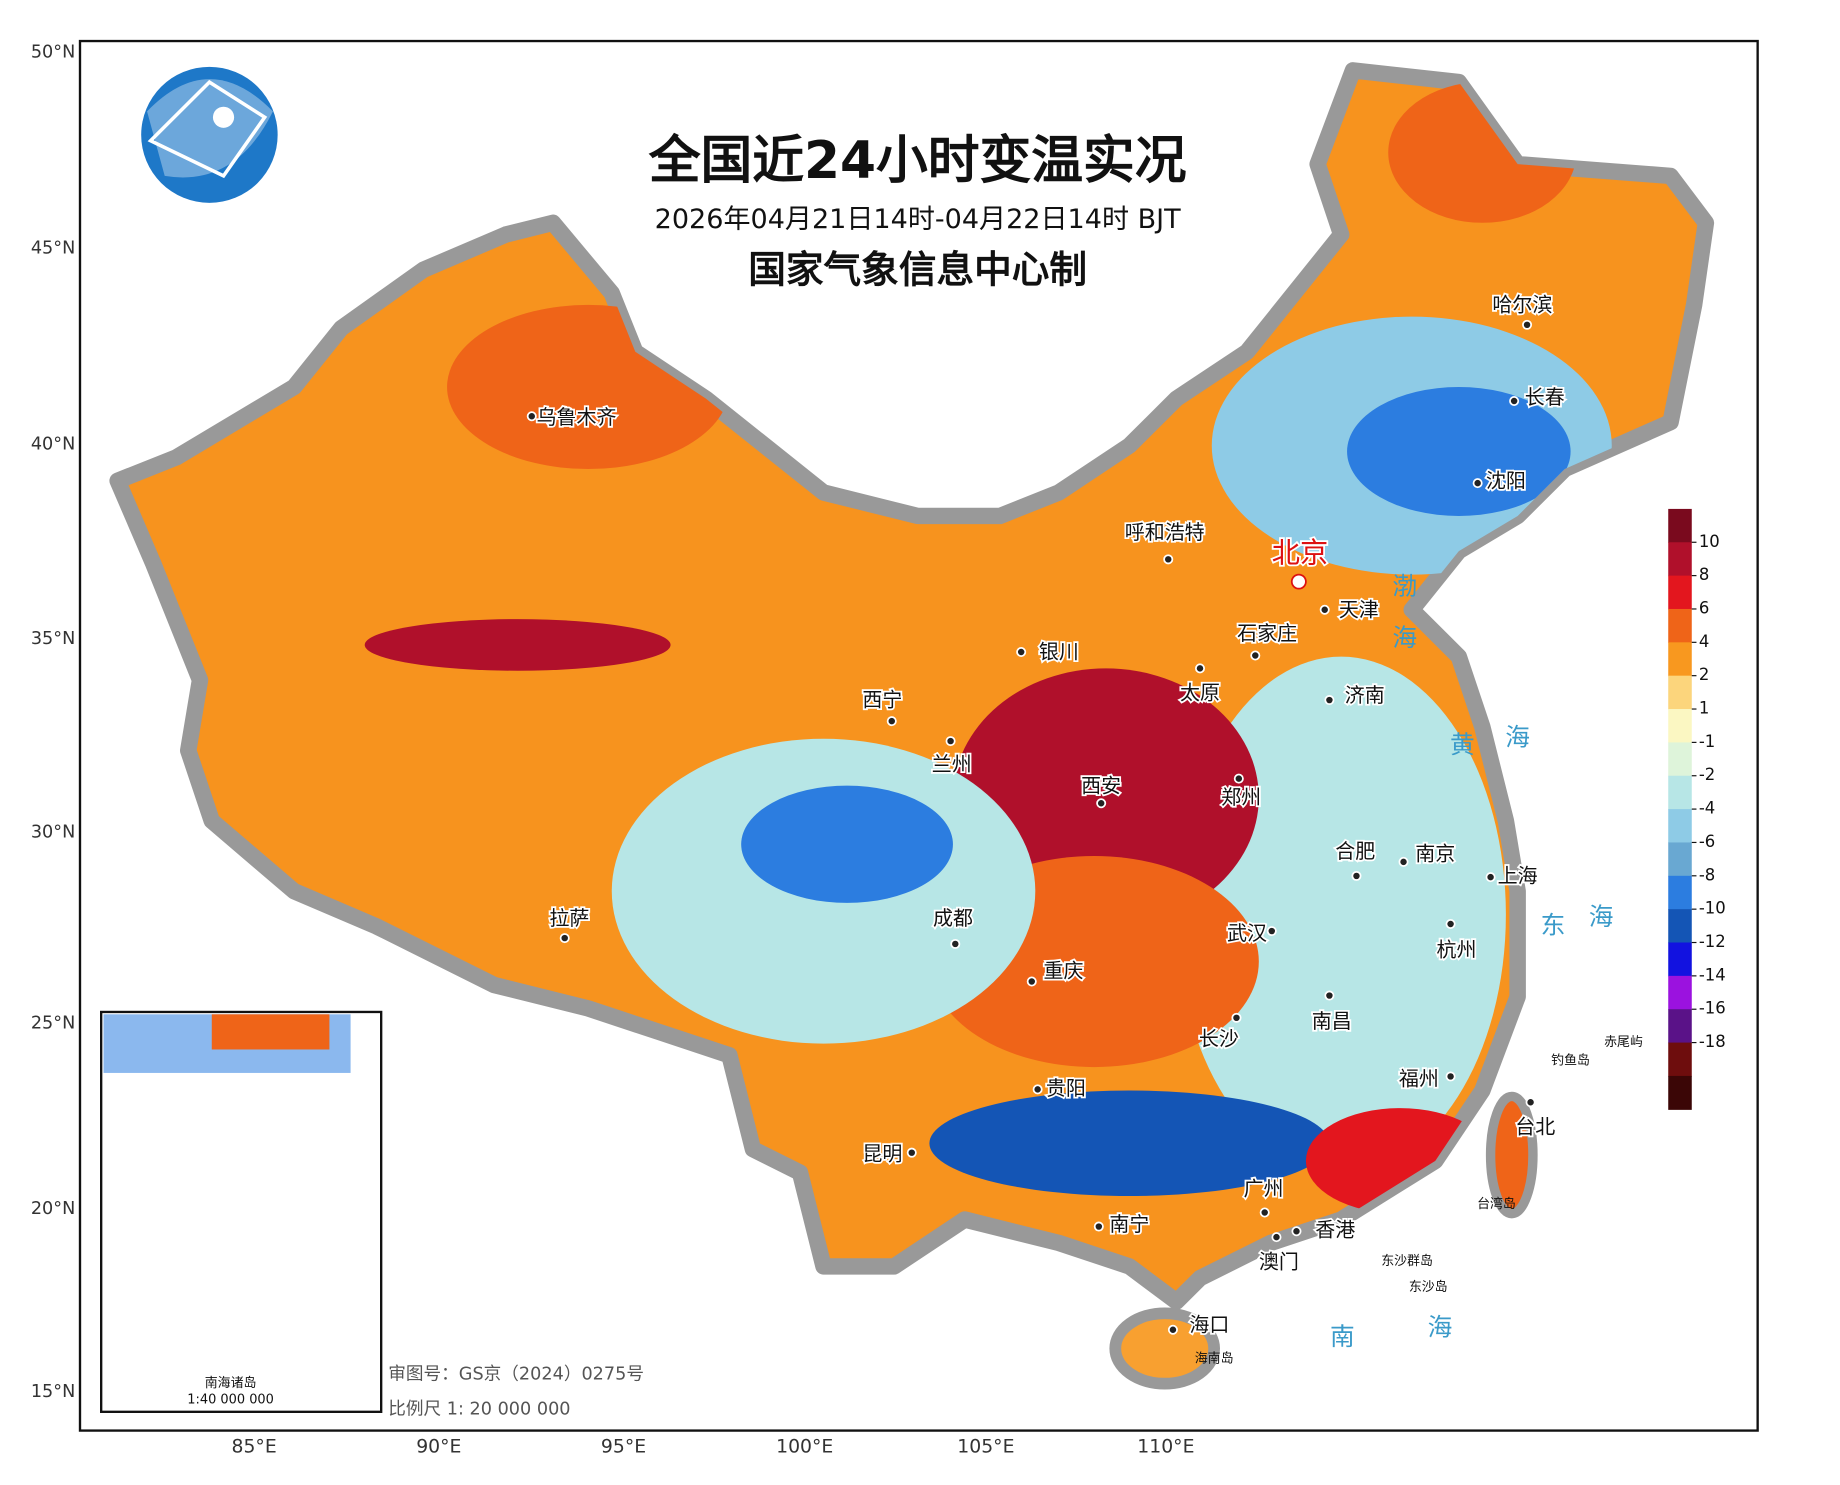 The image size is (1840, 1485). What do you see at coordinates (952, 764) in the screenshot?
I see `city-label: 兰州` at bounding box center [952, 764].